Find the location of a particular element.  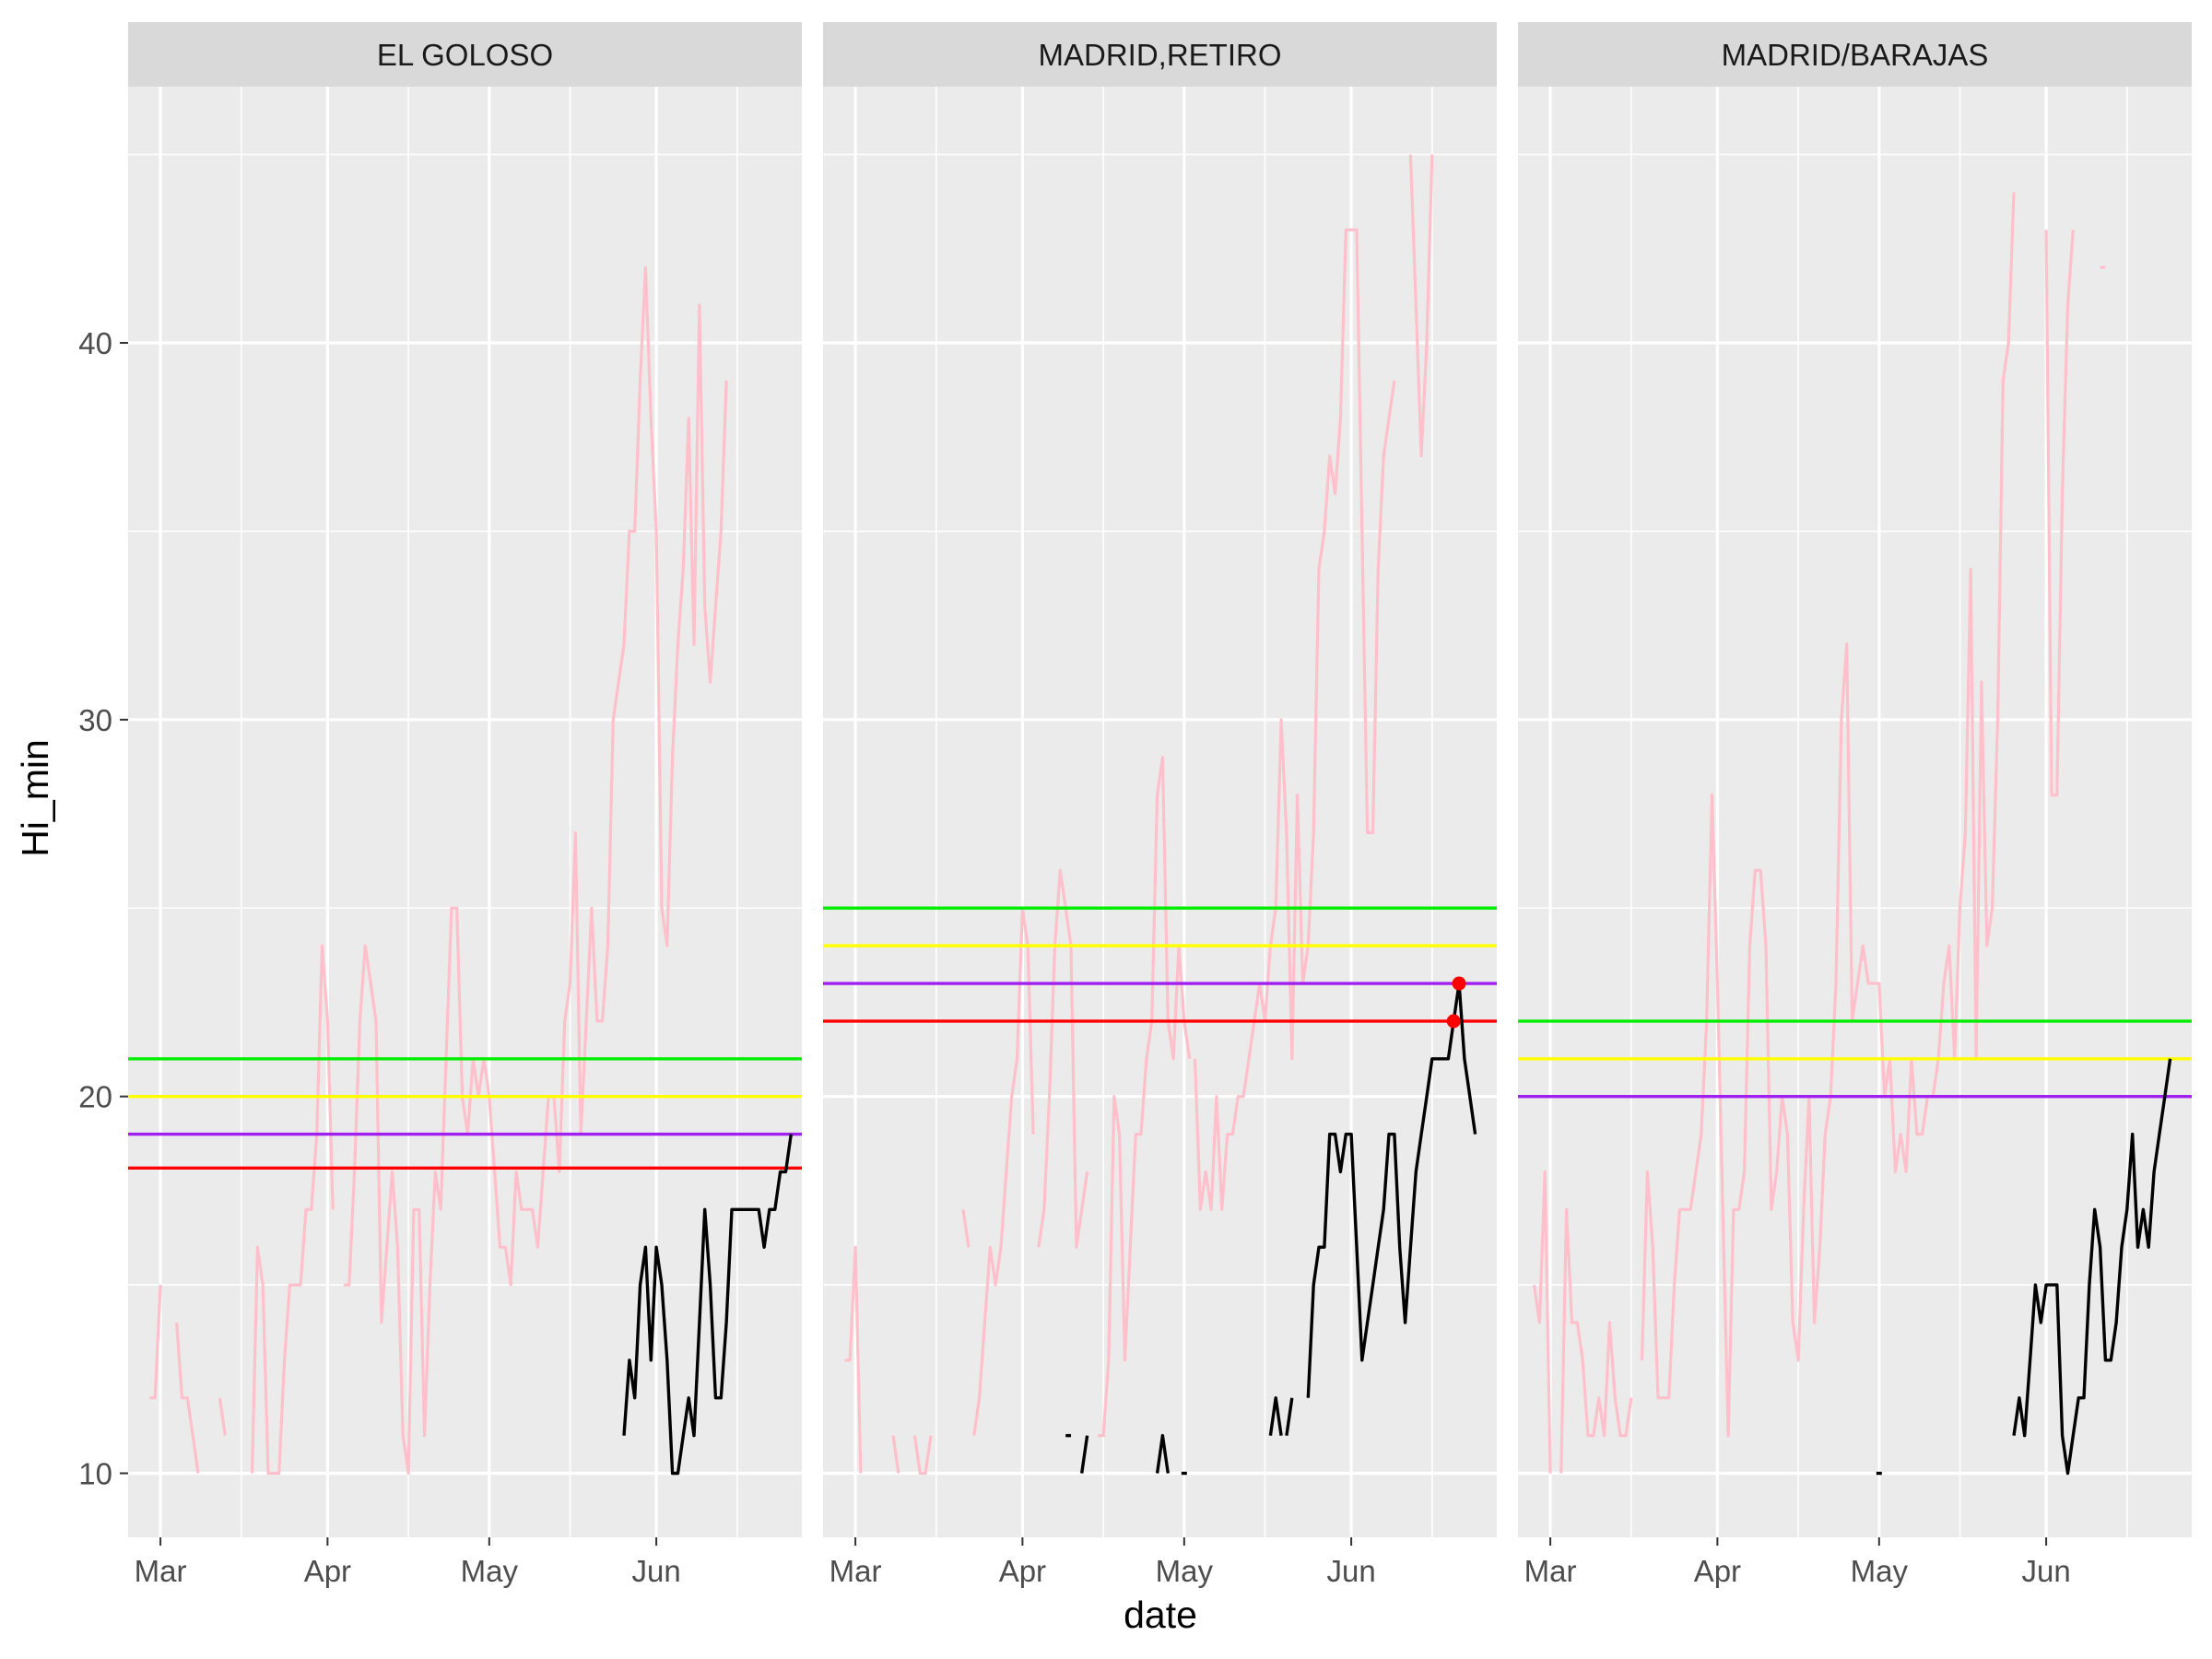

y-tick-label: 40 is located at coordinates (95, 343).